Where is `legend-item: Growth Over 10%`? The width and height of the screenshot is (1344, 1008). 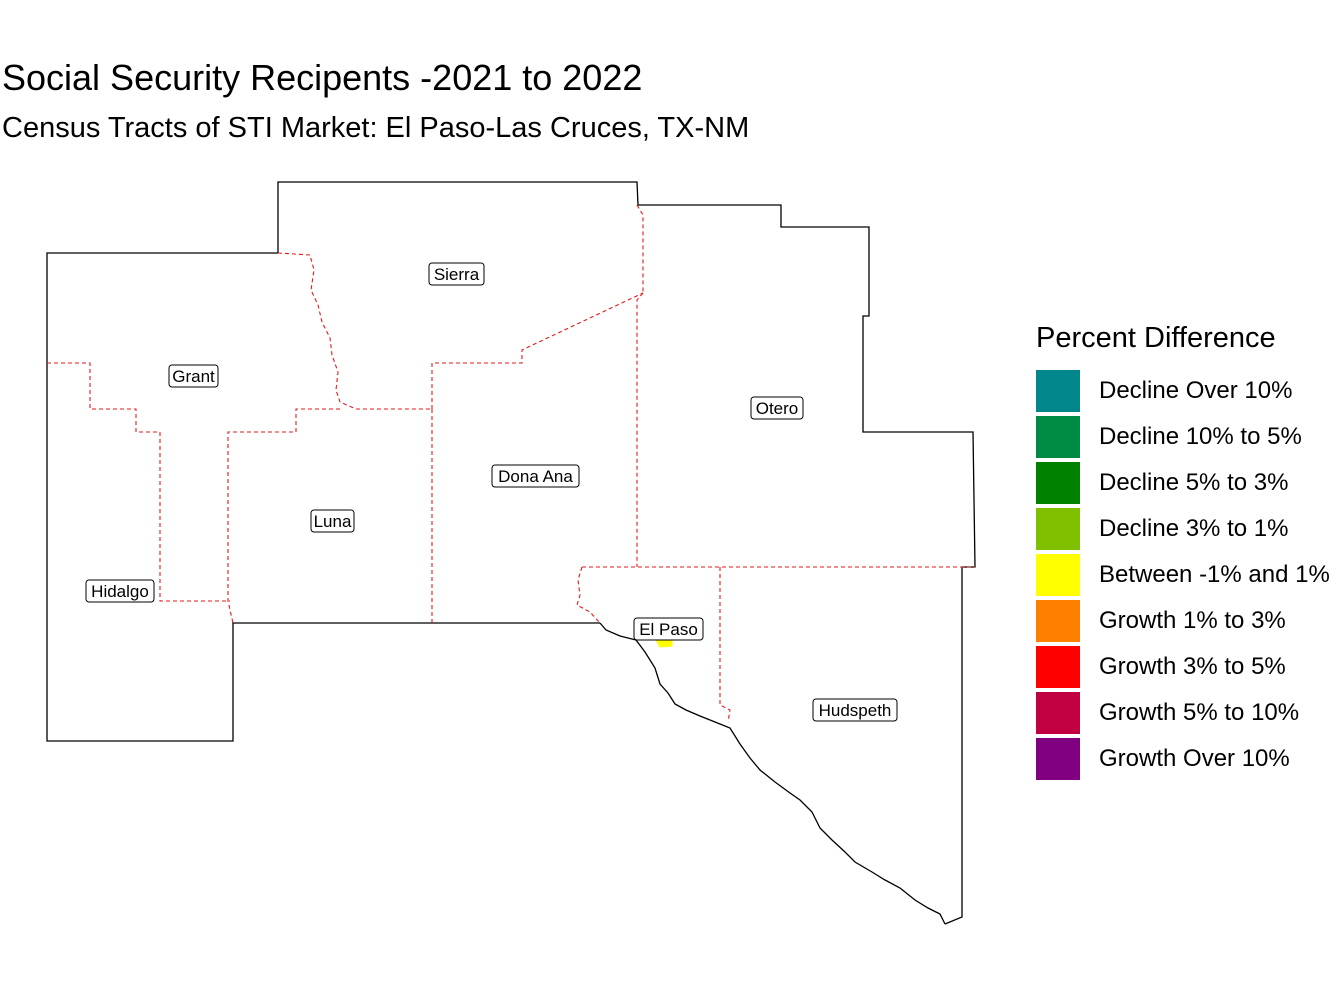
legend-item: Growth Over 10% is located at coordinates (1163, 761).